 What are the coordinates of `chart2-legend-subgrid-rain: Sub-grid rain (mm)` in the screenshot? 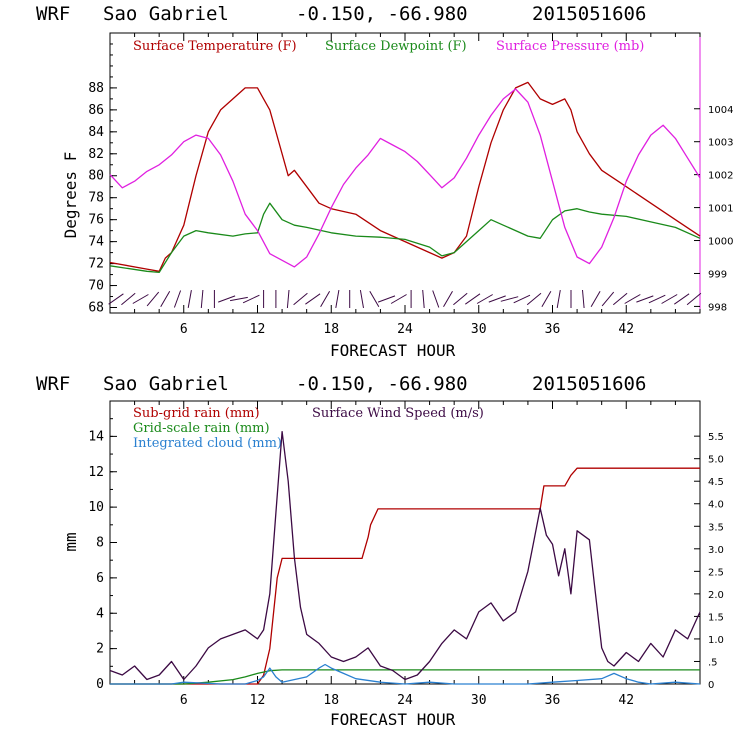 It's located at (196, 413).